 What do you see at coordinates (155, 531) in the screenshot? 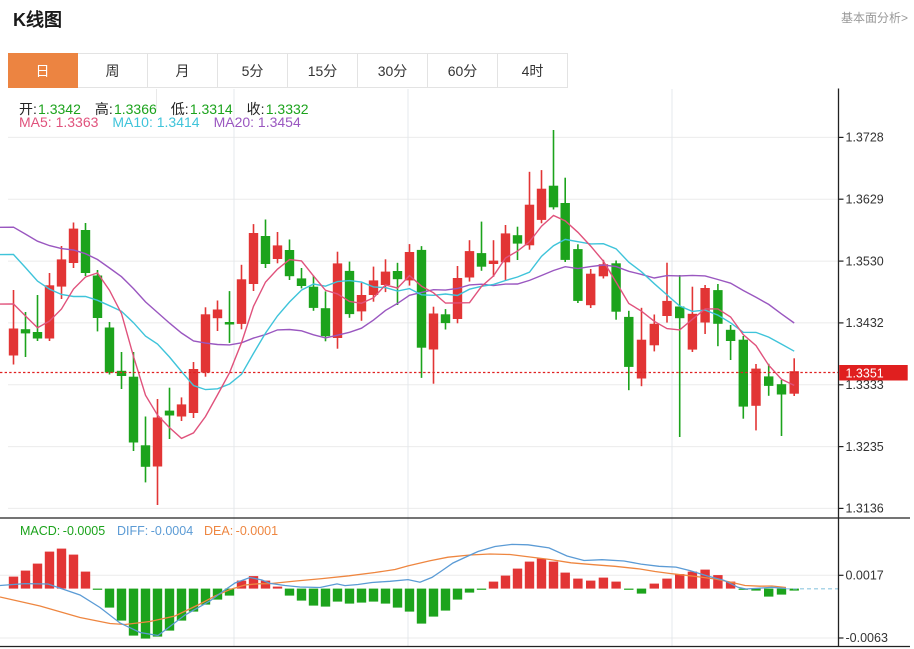
I see `svg-text: DIFF: -0.0004` at bounding box center [155, 531].